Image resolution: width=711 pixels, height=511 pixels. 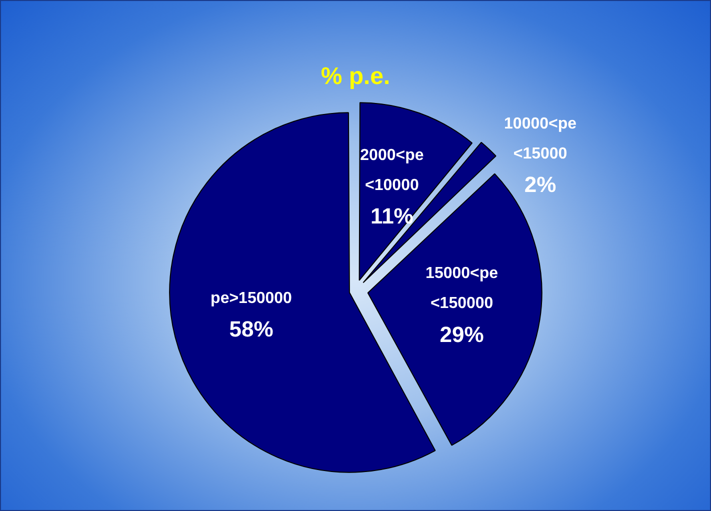 What do you see at coordinates (392, 216) in the screenshot?
I see `data-label: 11%` at bounding box center [392, 216].